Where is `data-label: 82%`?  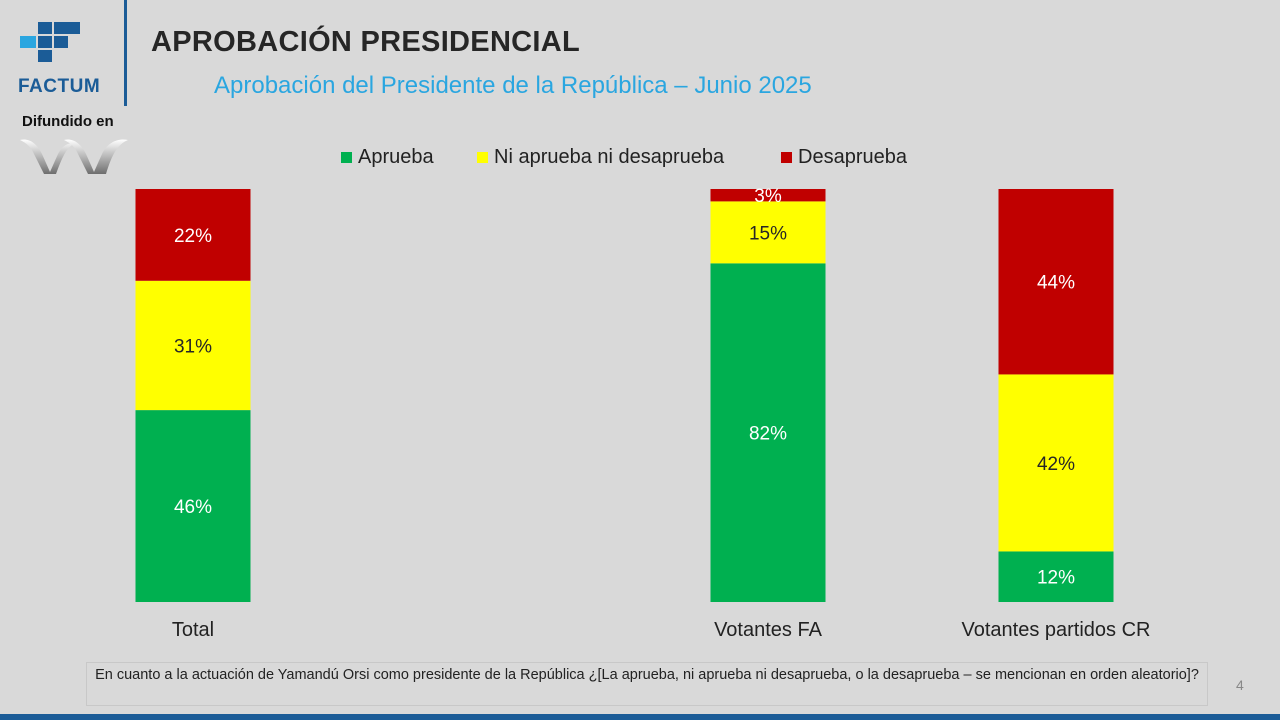
data-label: 82% is located at coordinates (768, 434).